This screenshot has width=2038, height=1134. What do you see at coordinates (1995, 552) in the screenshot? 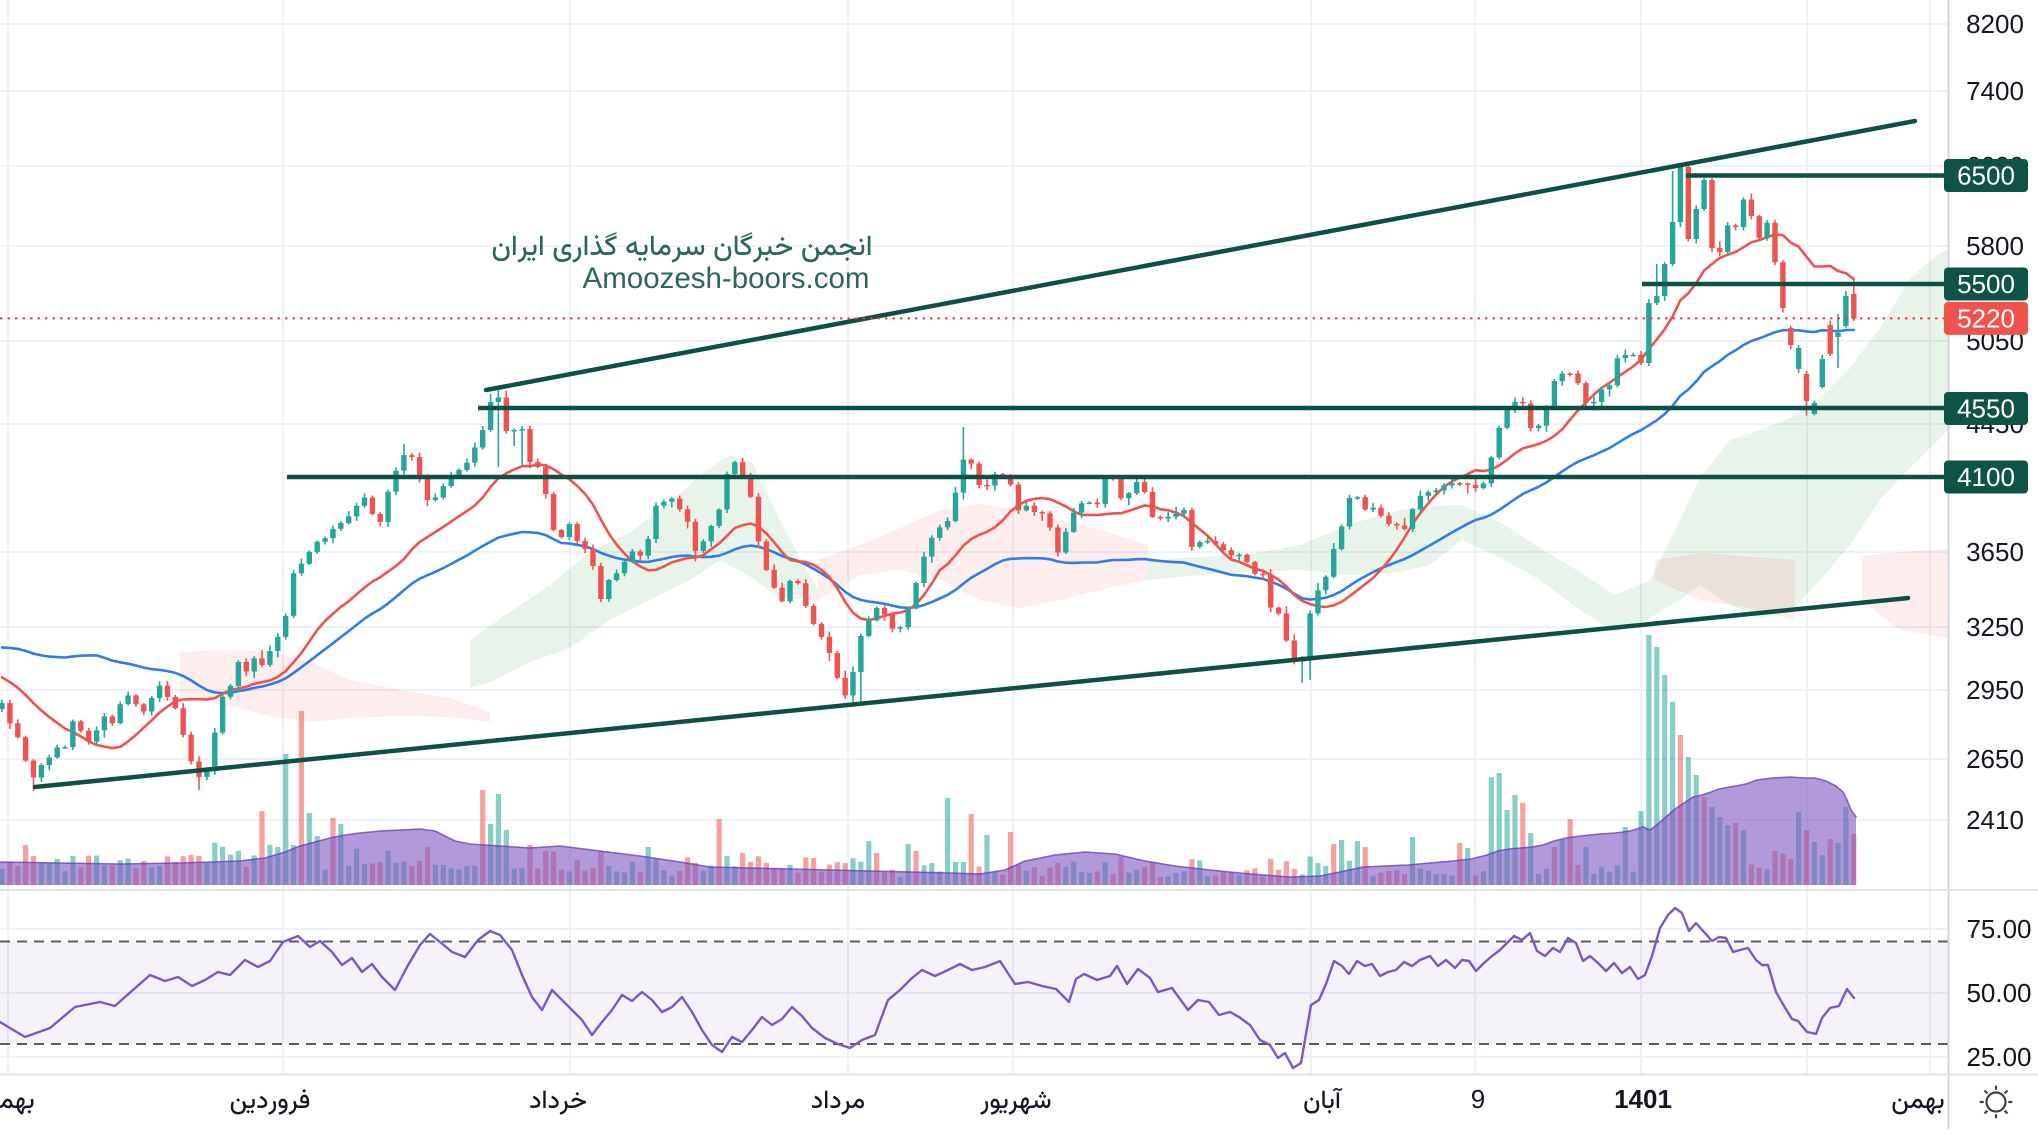
I see `svg-text: 3650` at bounding box center [1995, 552].